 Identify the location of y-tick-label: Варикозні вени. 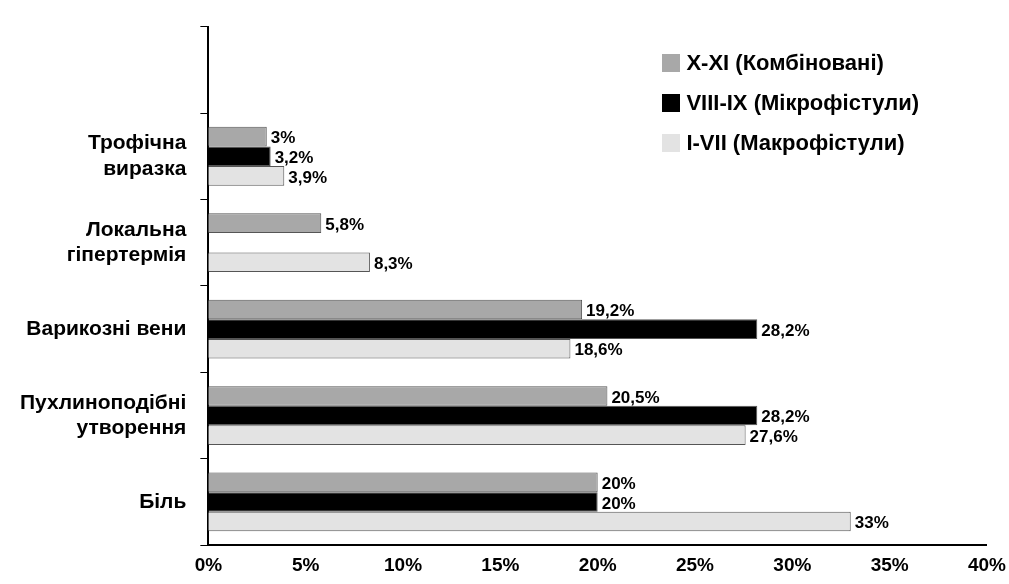
(106, 327).